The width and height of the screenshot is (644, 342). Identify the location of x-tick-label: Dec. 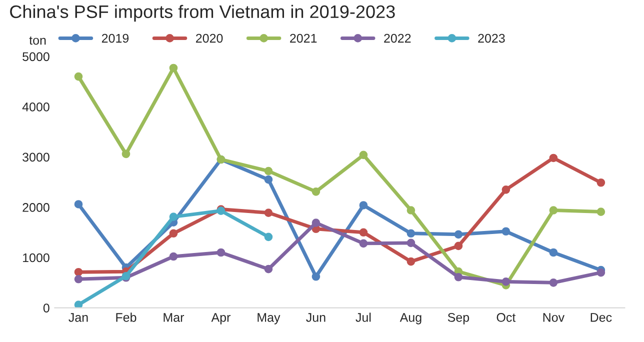
(601, 317).